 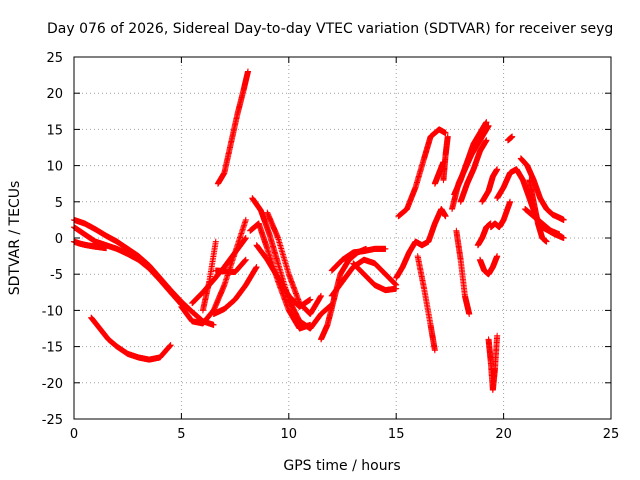 I want to click on series-arc1, so click(x=144, y=272).